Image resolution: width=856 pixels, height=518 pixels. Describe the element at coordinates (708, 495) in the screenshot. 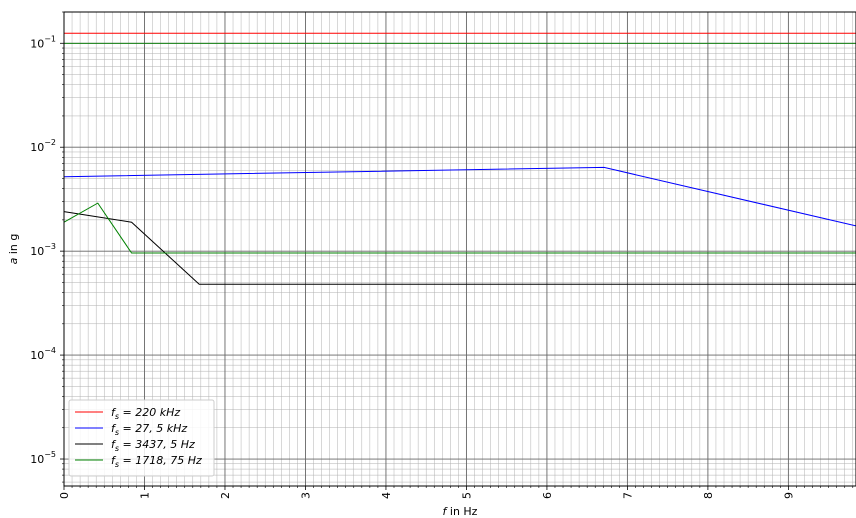

I see `x-tick-label: 8` at that location.